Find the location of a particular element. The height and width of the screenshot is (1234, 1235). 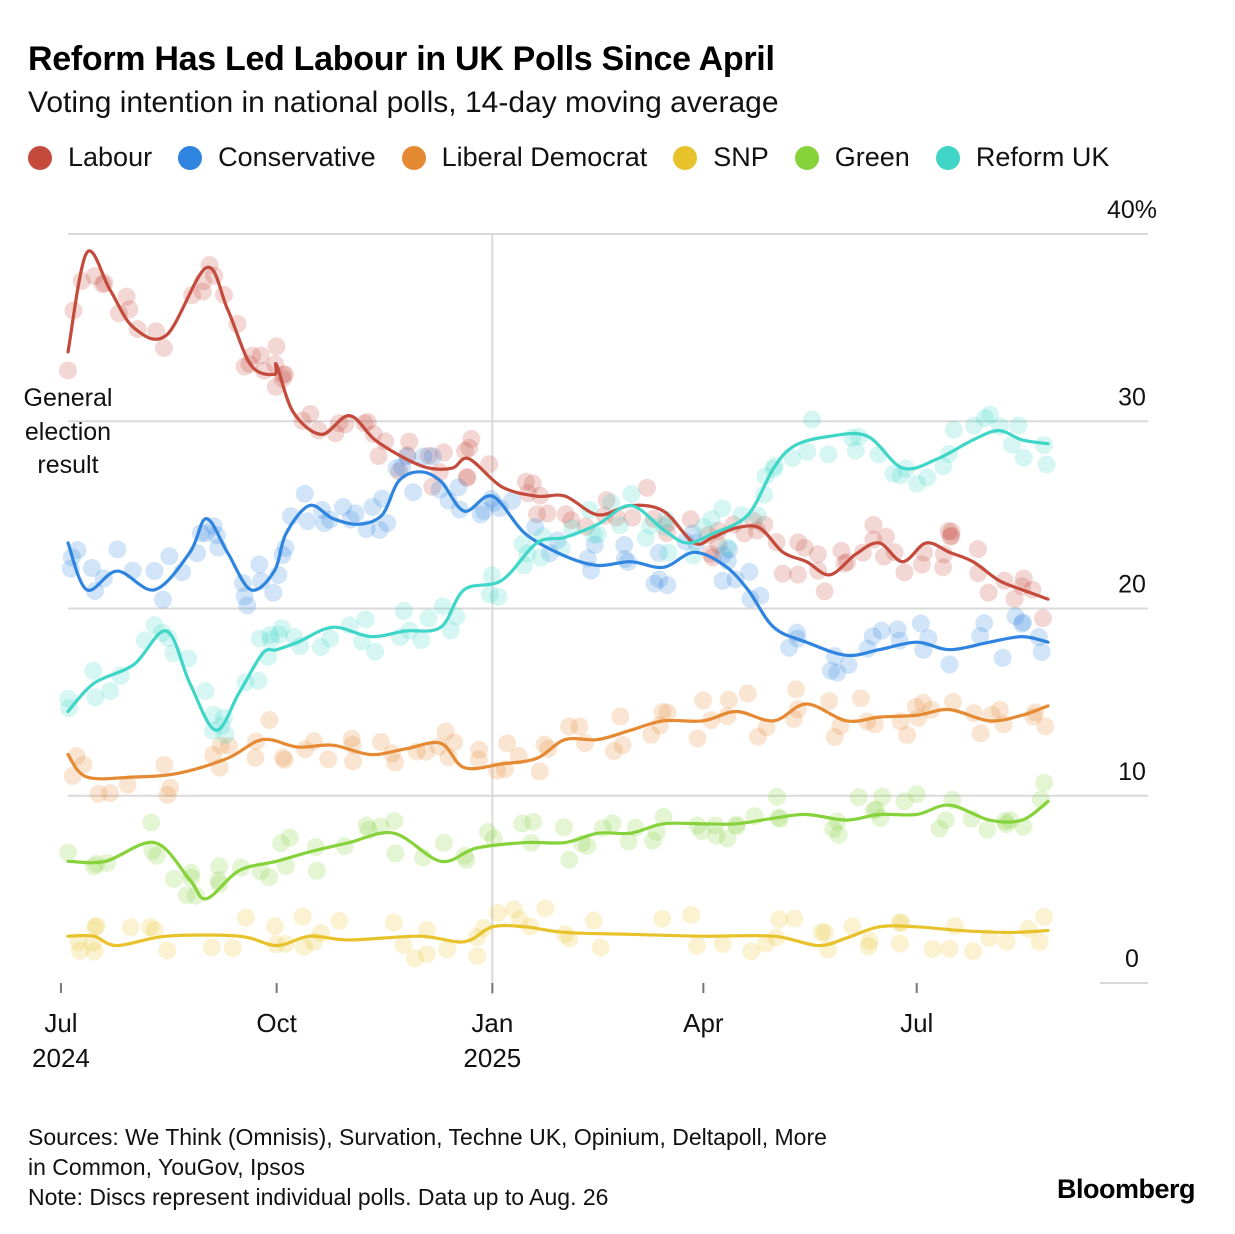

legend-item-snp: SNP is located at coordinates (721, 157).